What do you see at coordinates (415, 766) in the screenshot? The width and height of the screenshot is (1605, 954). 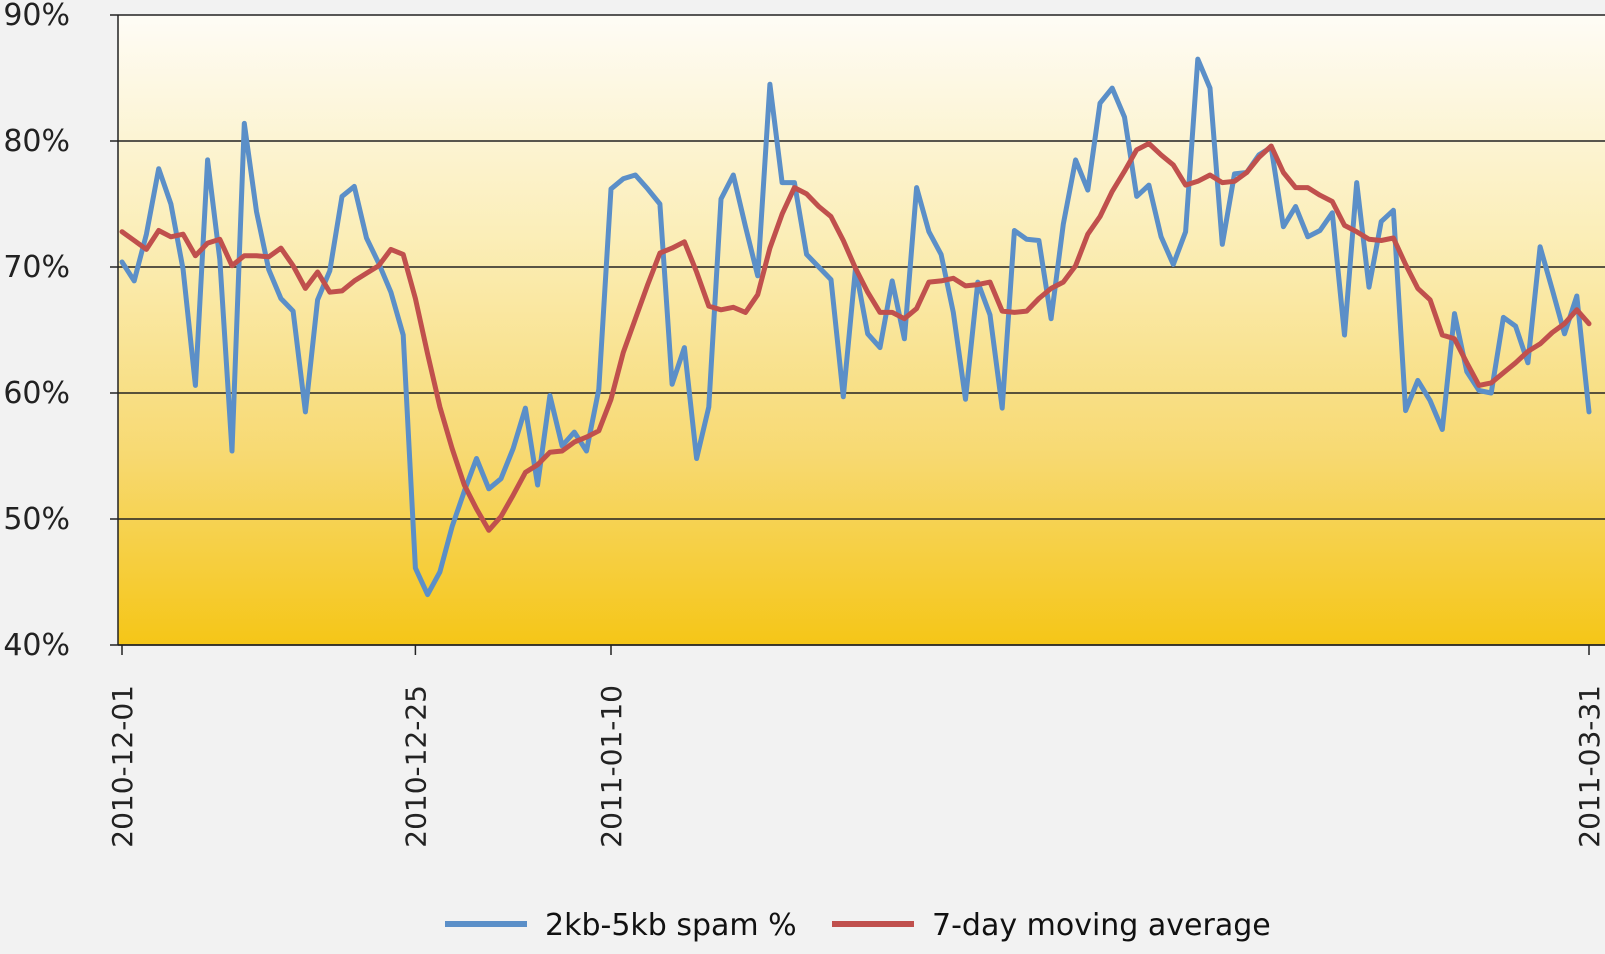 I see `x-tick-label: 2010-12-25` at bounding box center [415, 766].